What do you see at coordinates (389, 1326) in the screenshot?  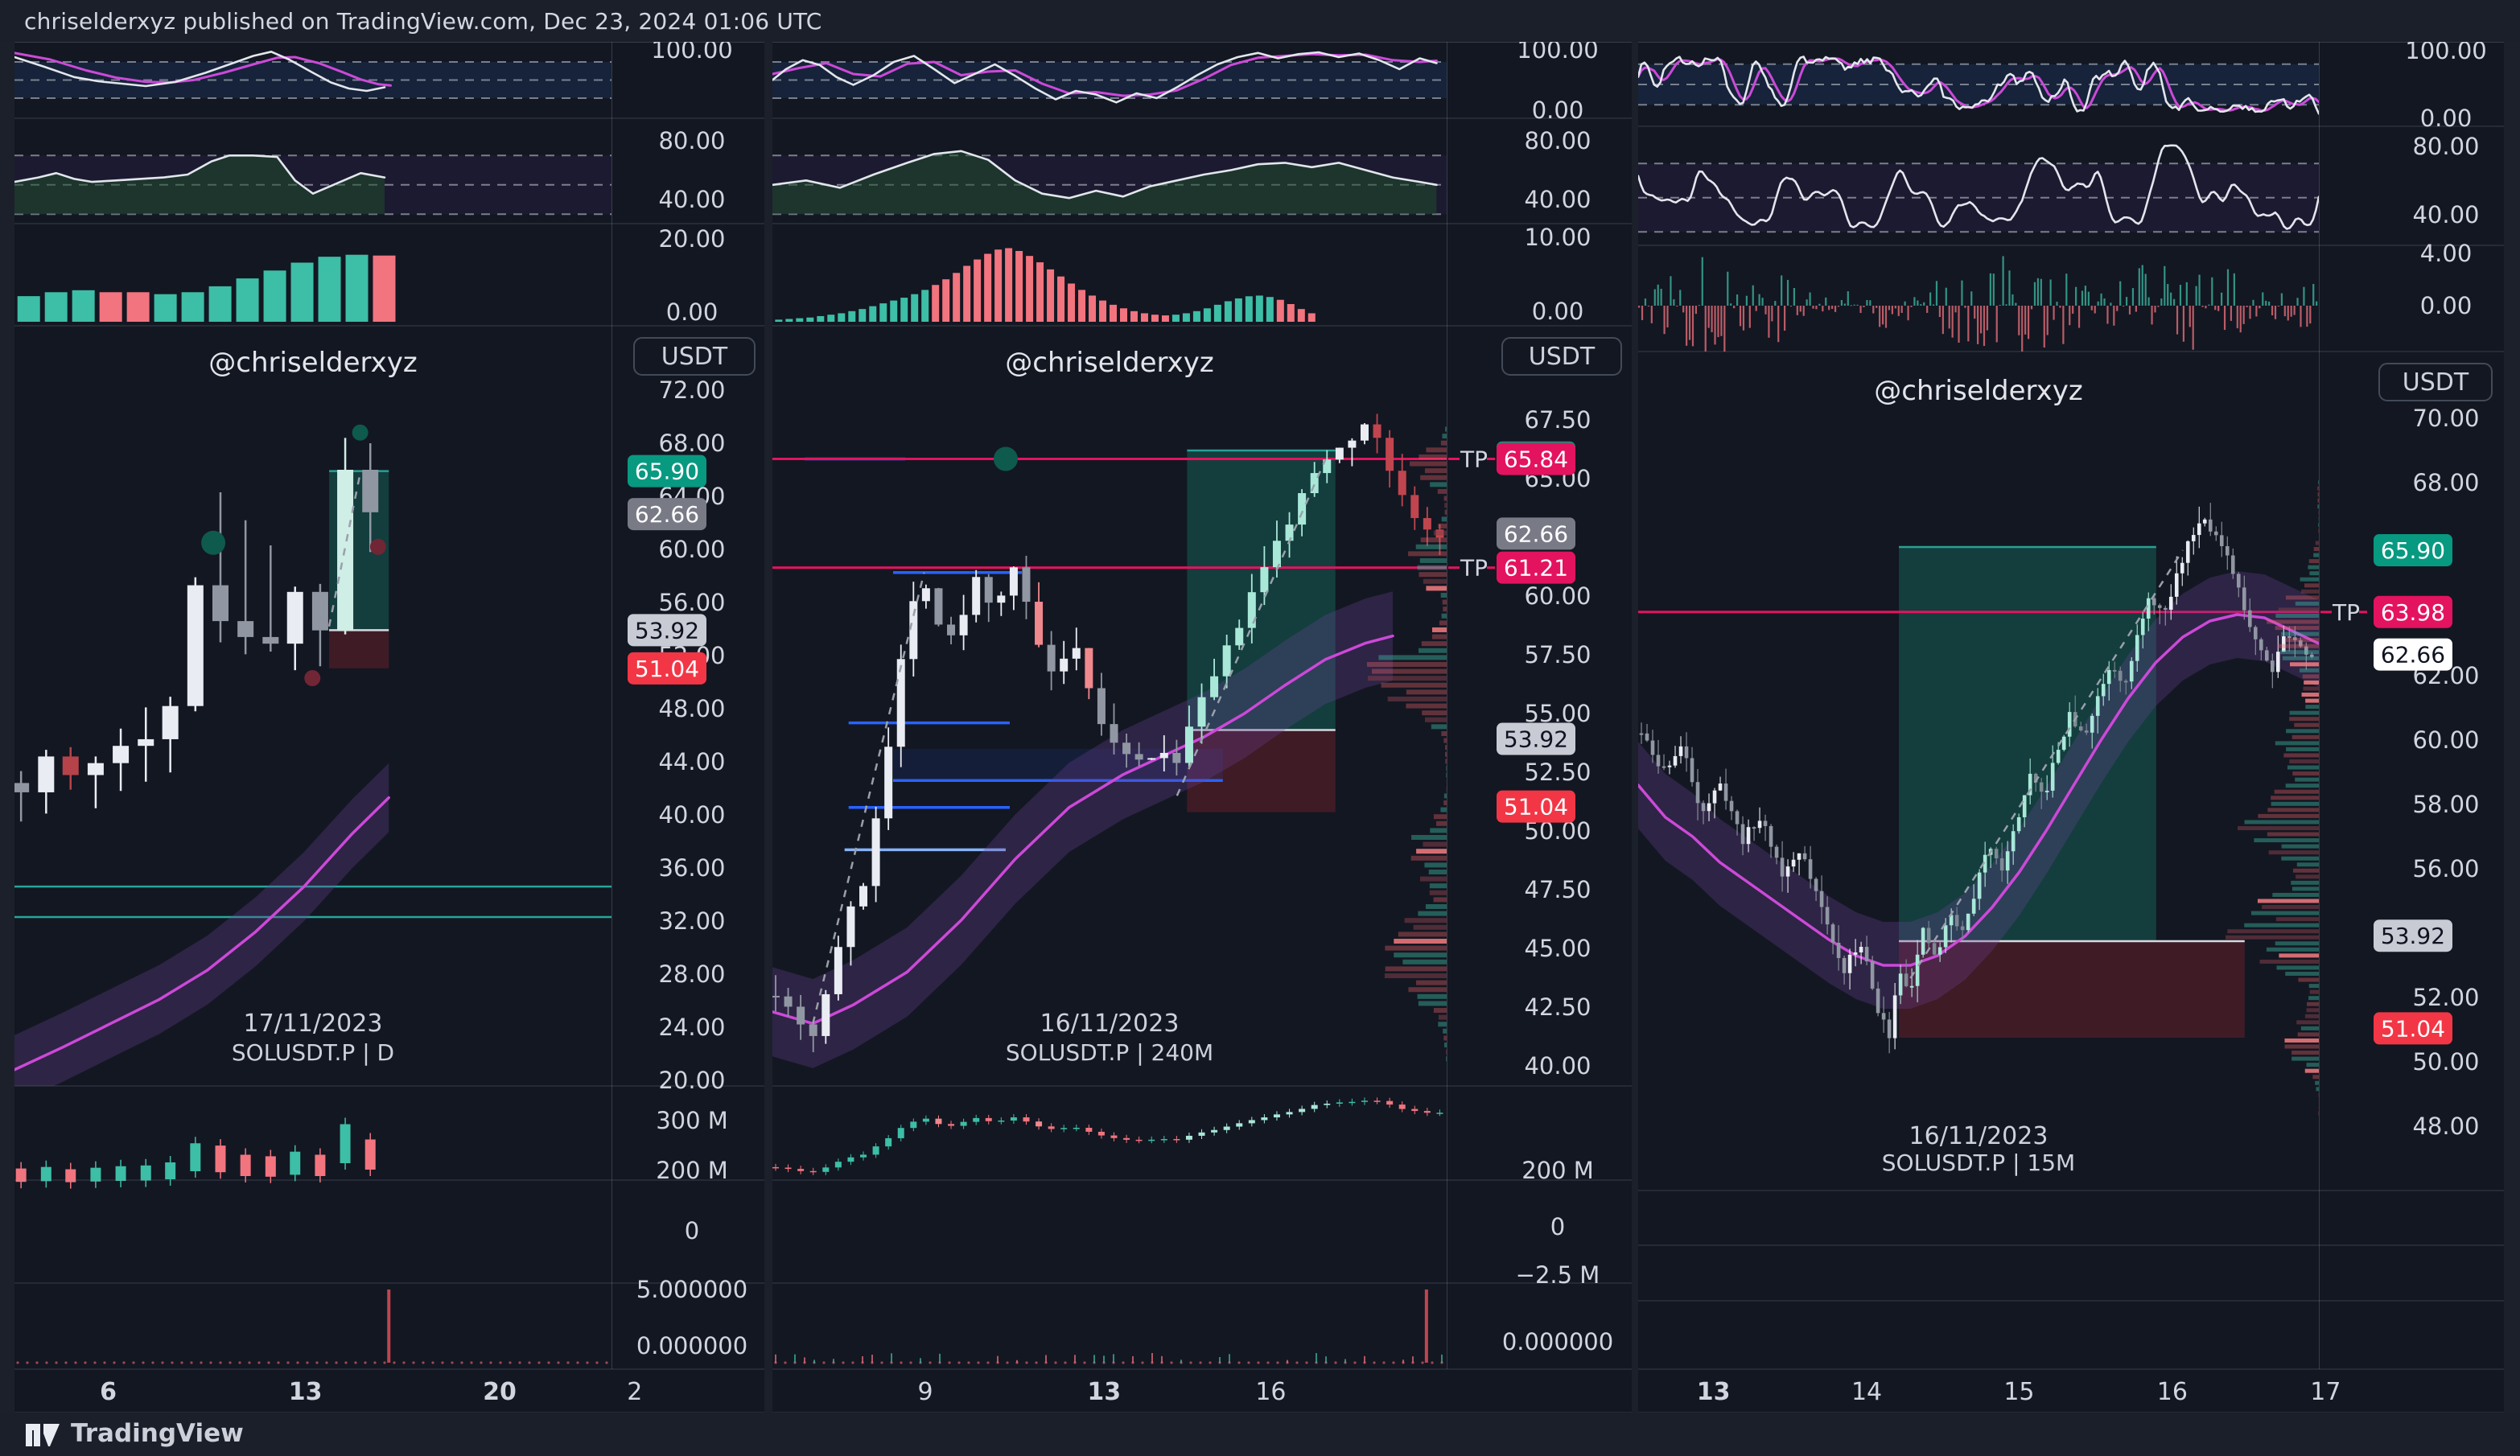 I see `volume-spike` at bounding box center [389, 1326].